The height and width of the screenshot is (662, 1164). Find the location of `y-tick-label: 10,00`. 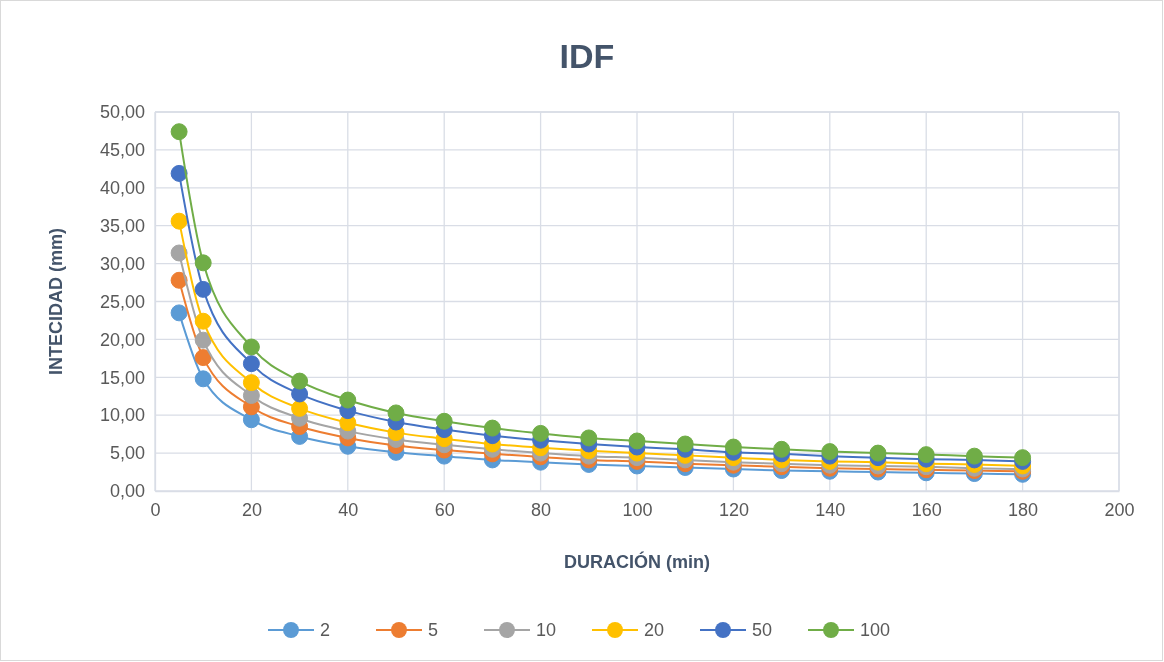

y-tick-label: 10,00 is located at coordinates (122, 415).